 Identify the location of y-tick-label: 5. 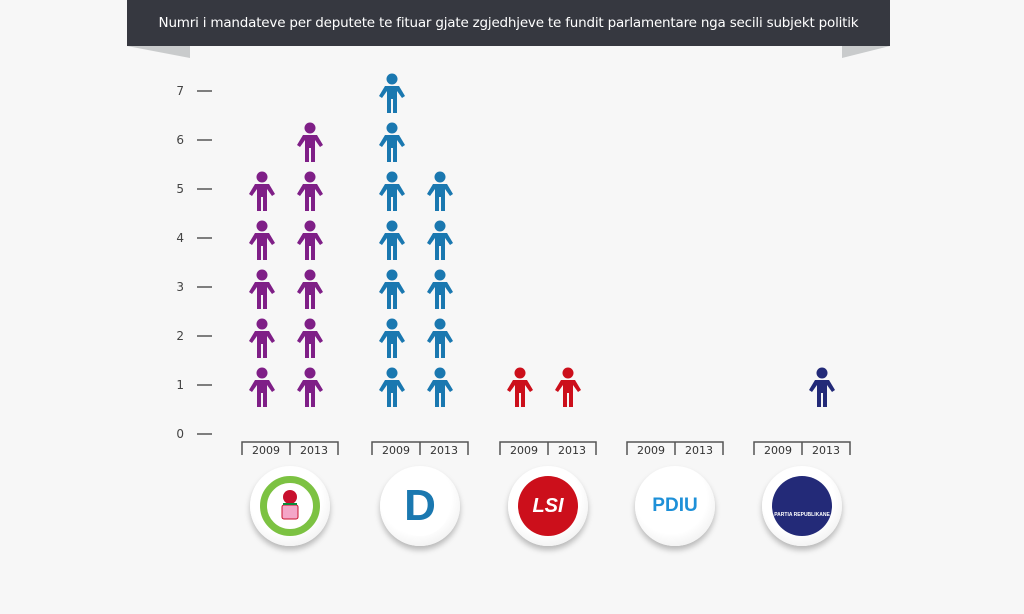
(180, 189).